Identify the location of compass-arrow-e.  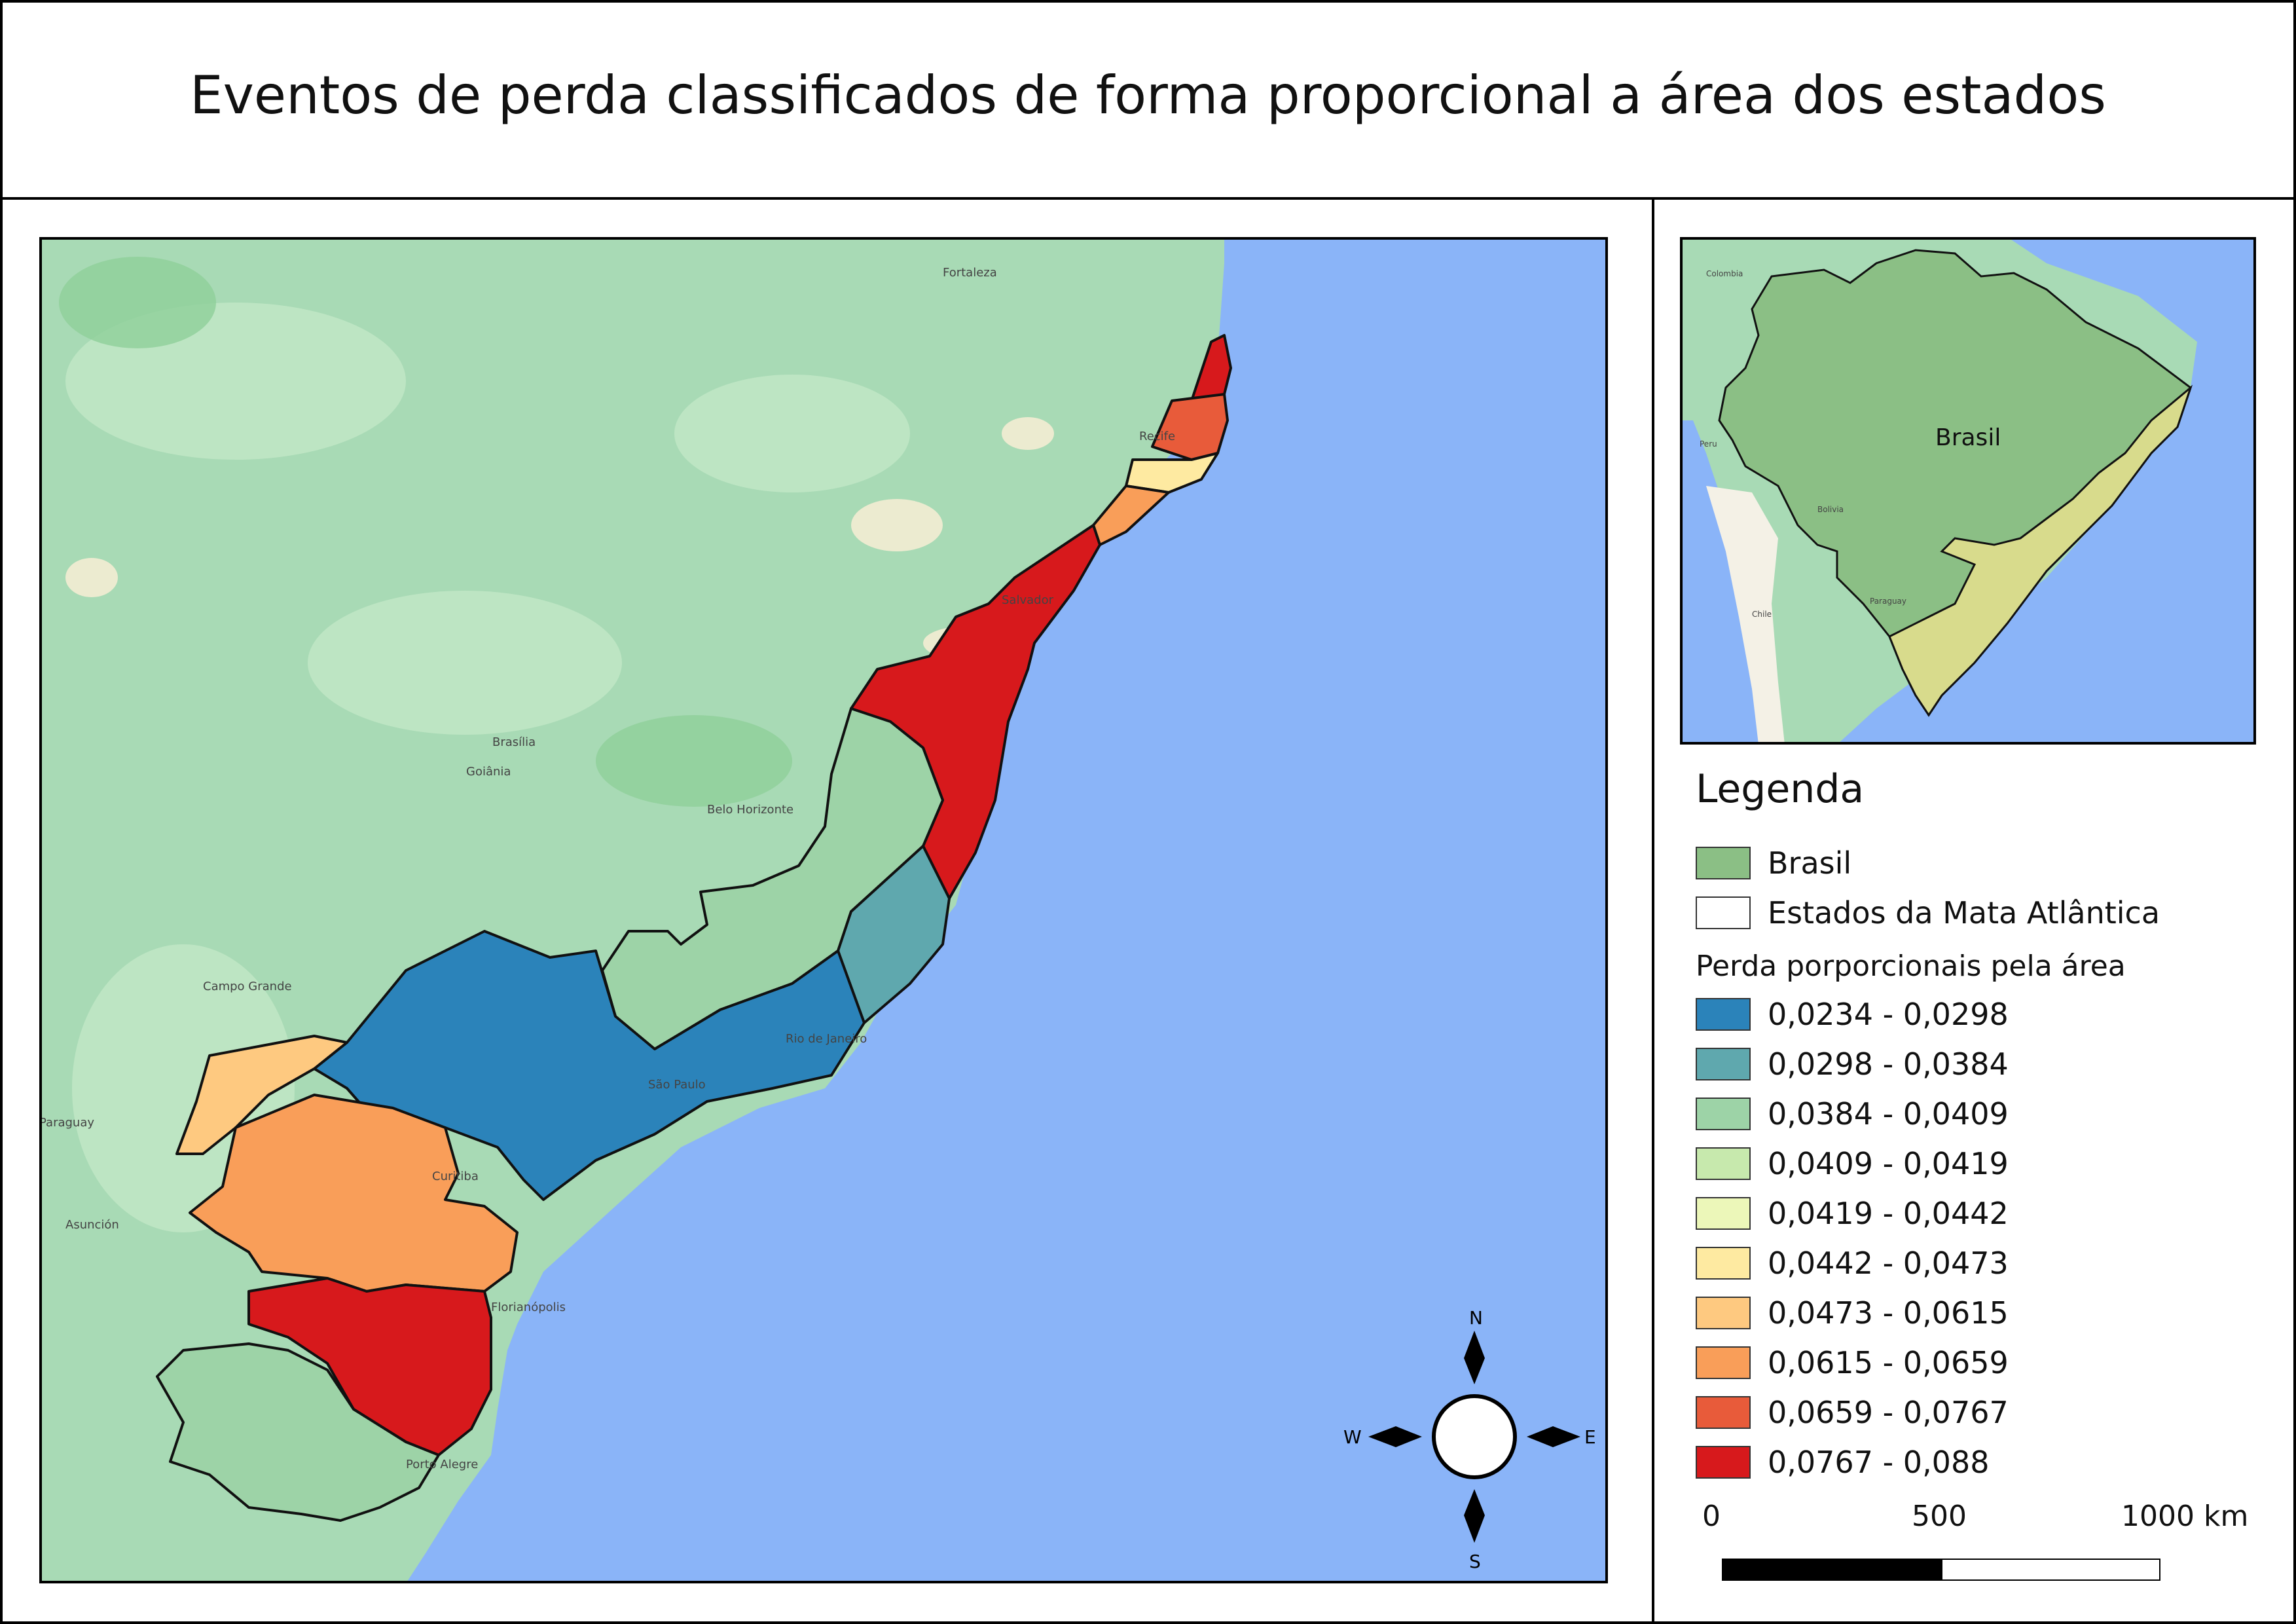
(1553, 1436).